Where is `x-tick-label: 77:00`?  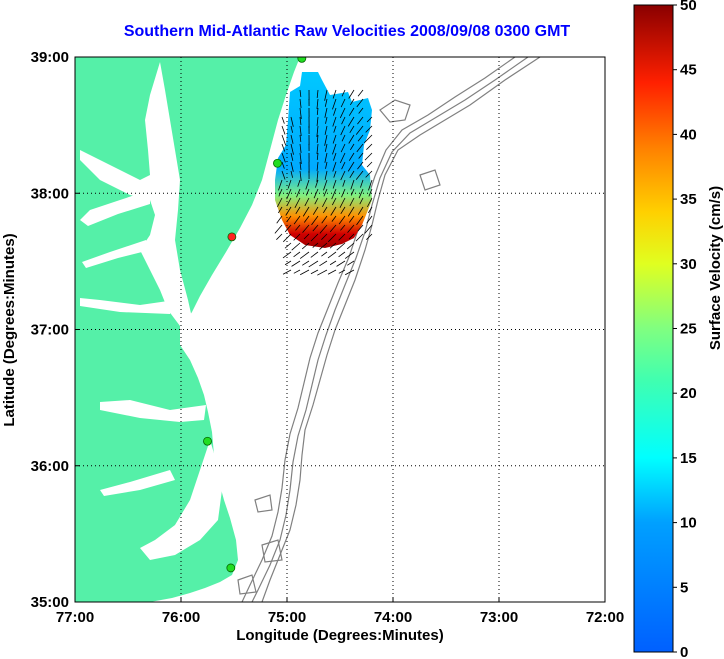 x-tick-label: 77:00 is located at coordinates (75, 617).